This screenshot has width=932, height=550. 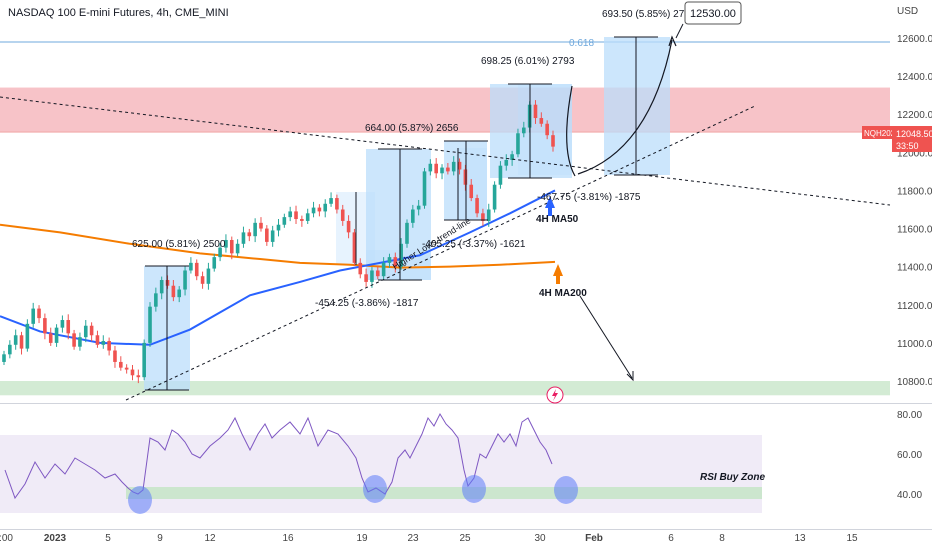 I want to click on time-tick-2: 5, so click(x=108, y=538).